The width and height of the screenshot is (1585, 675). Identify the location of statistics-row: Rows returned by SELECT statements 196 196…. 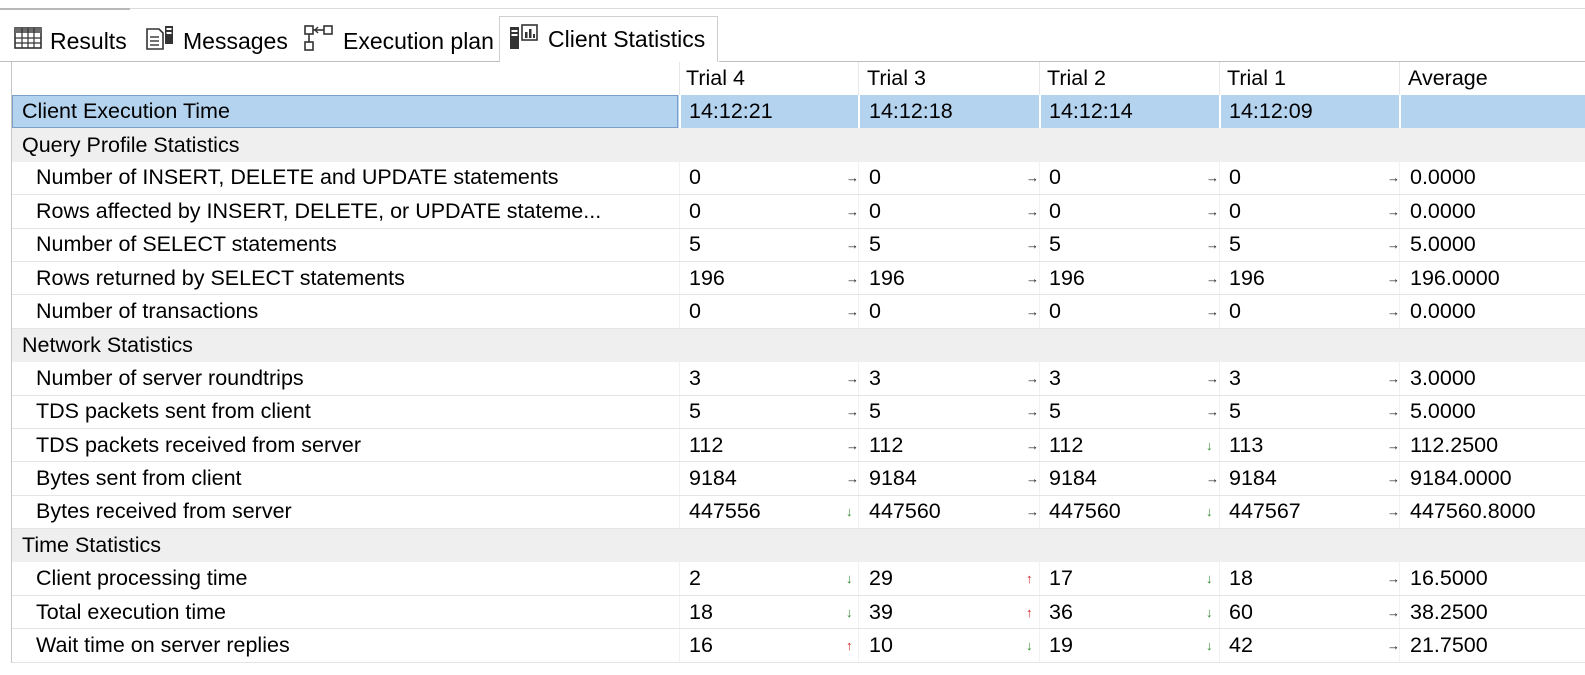
(798, 278).